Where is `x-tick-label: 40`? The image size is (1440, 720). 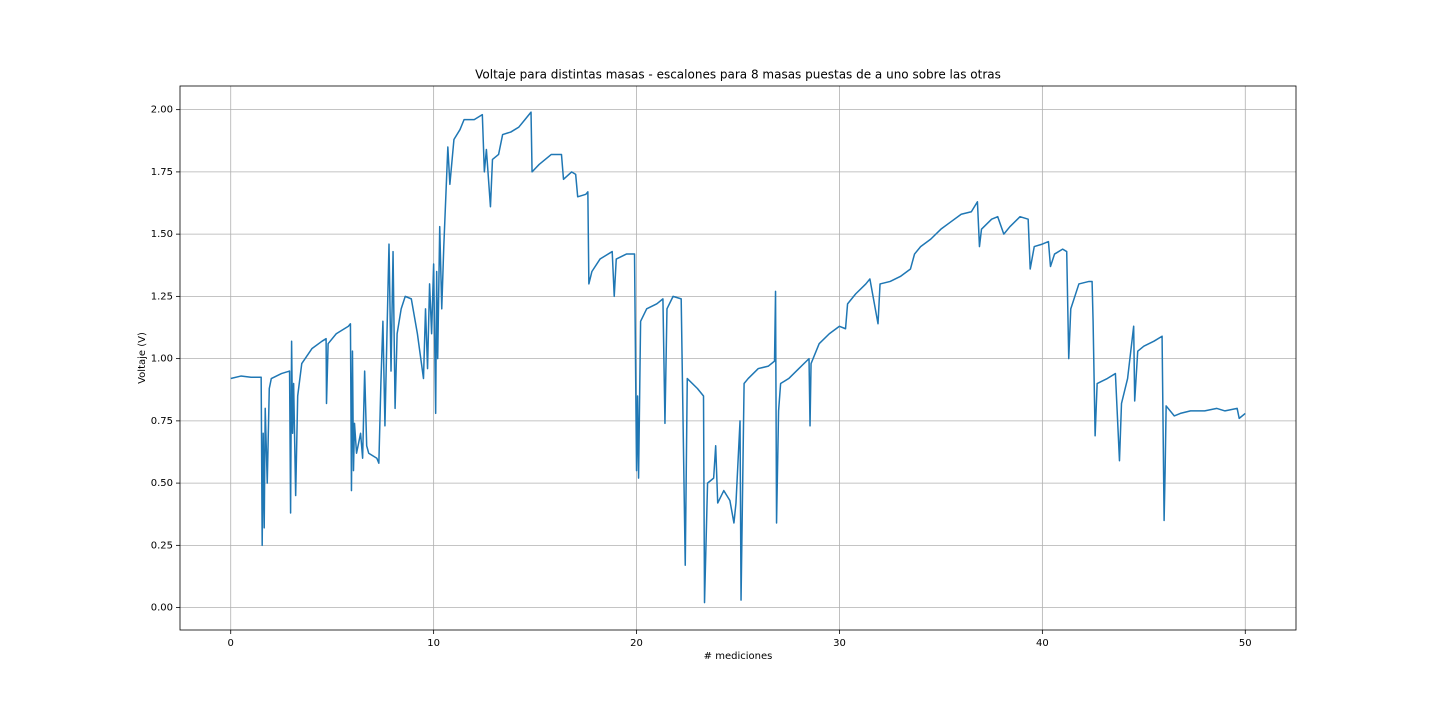 x-tick-label: 40 is located at coordinates (1042, 643).